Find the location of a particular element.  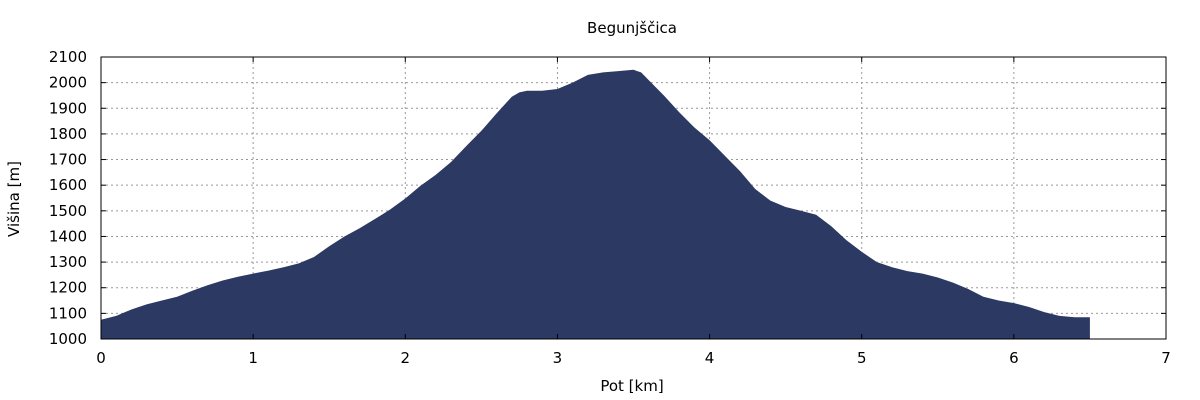

y-tick-label: 1600 is located at coordinates (68, 185).